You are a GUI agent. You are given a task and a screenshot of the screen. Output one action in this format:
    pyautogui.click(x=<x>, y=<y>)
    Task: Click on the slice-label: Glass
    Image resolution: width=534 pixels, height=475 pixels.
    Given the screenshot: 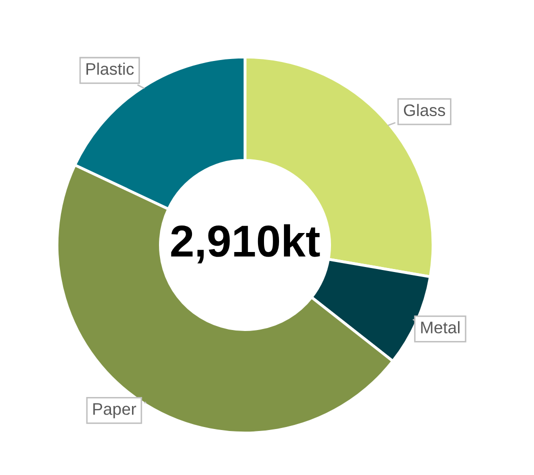 What is the action you would take?
    pyautogui.click(x=425, y=110)
    